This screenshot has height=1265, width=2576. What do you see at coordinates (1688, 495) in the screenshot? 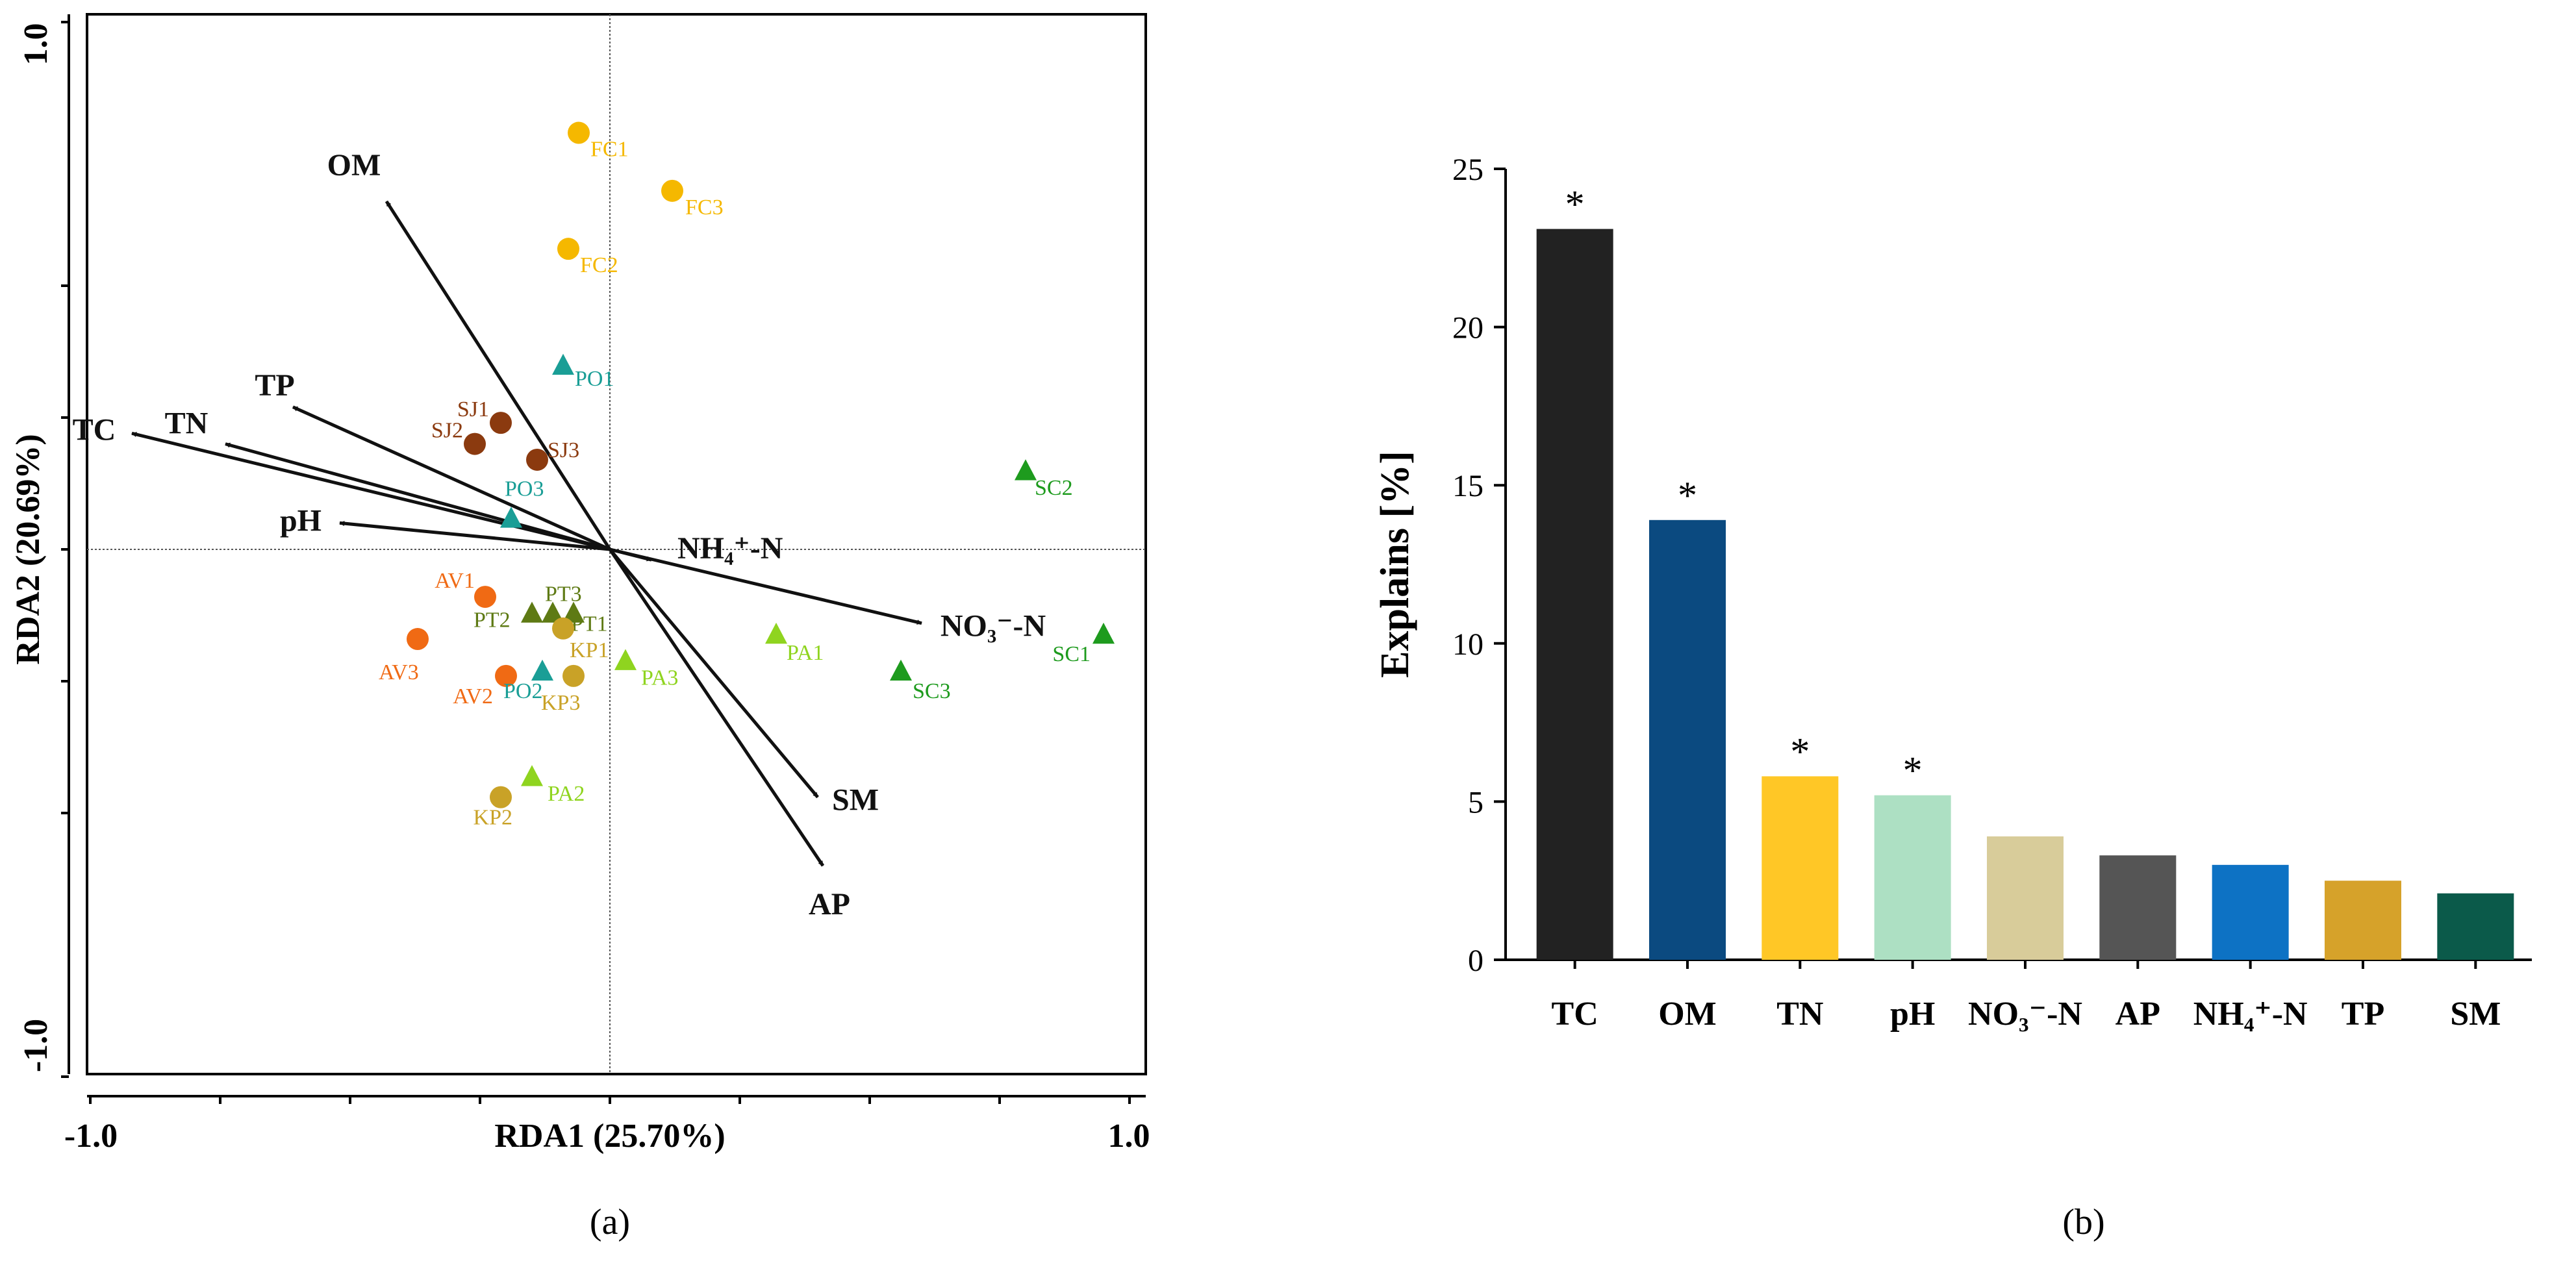
I see `significance-marker-om: *` at bounding box center [1688, 495].